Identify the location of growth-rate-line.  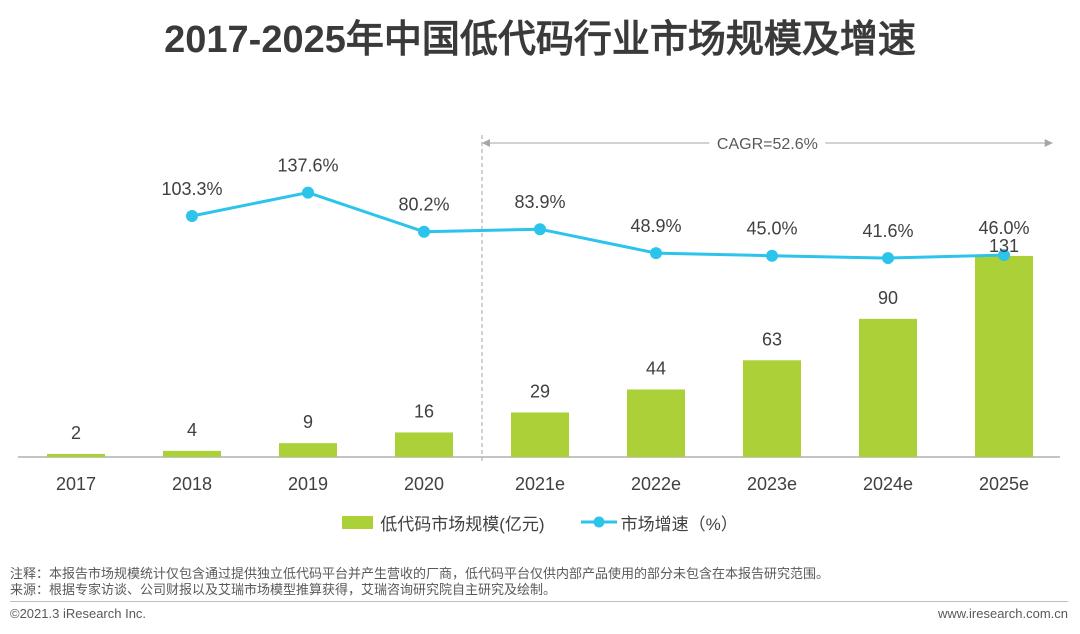
(598, 225).